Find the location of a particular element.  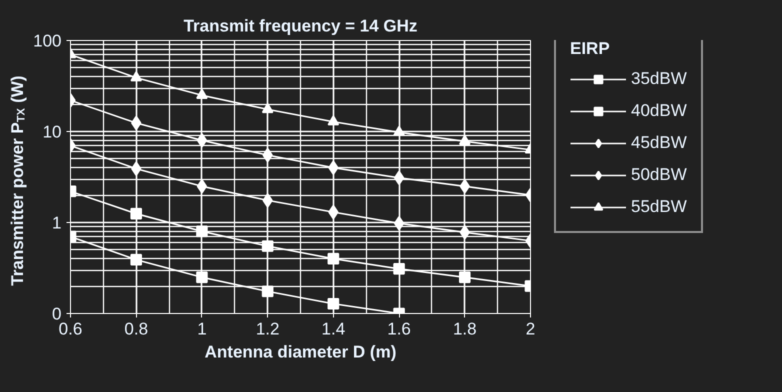

y-tick-label: 1 is located at coordinates (57, 223).